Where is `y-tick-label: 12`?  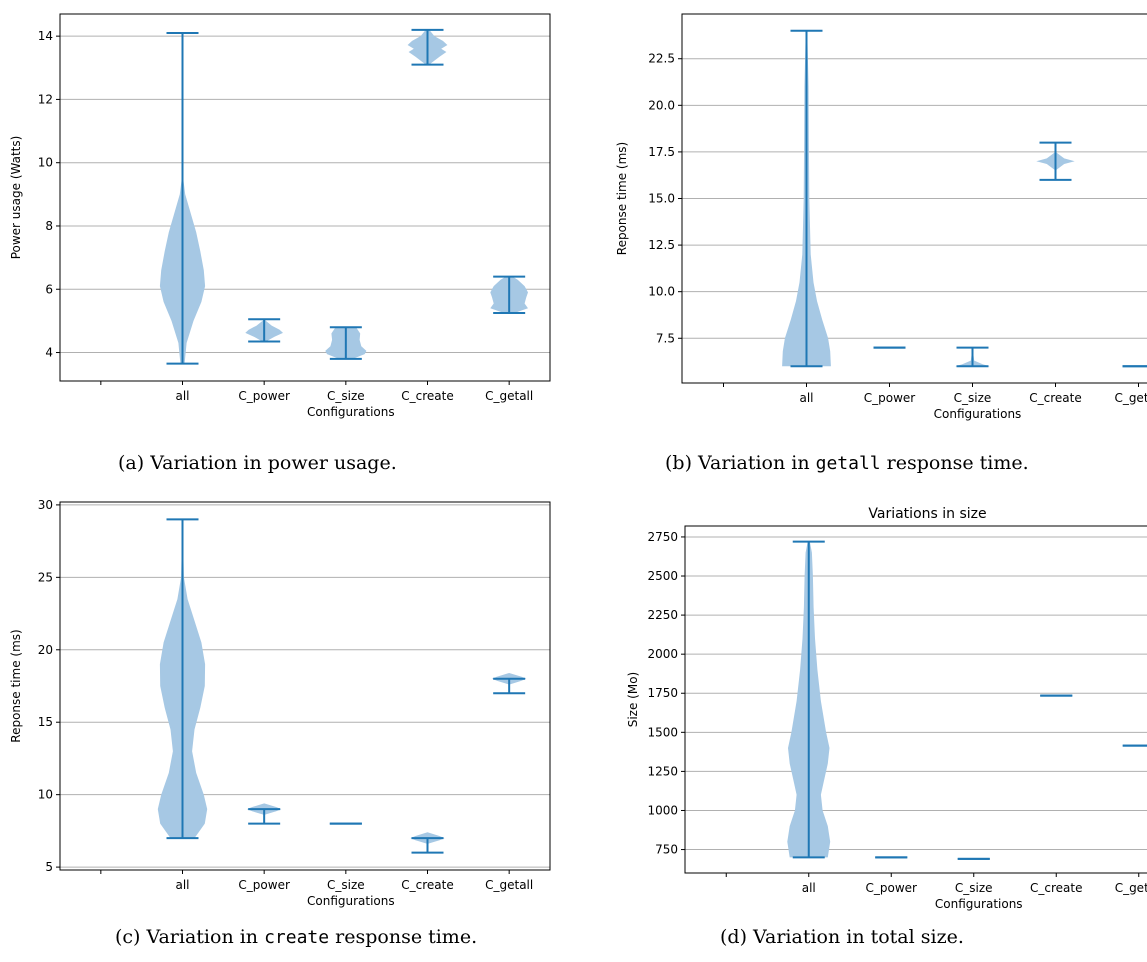
y-tick-label: 12 is located at coordinates (45, 99).